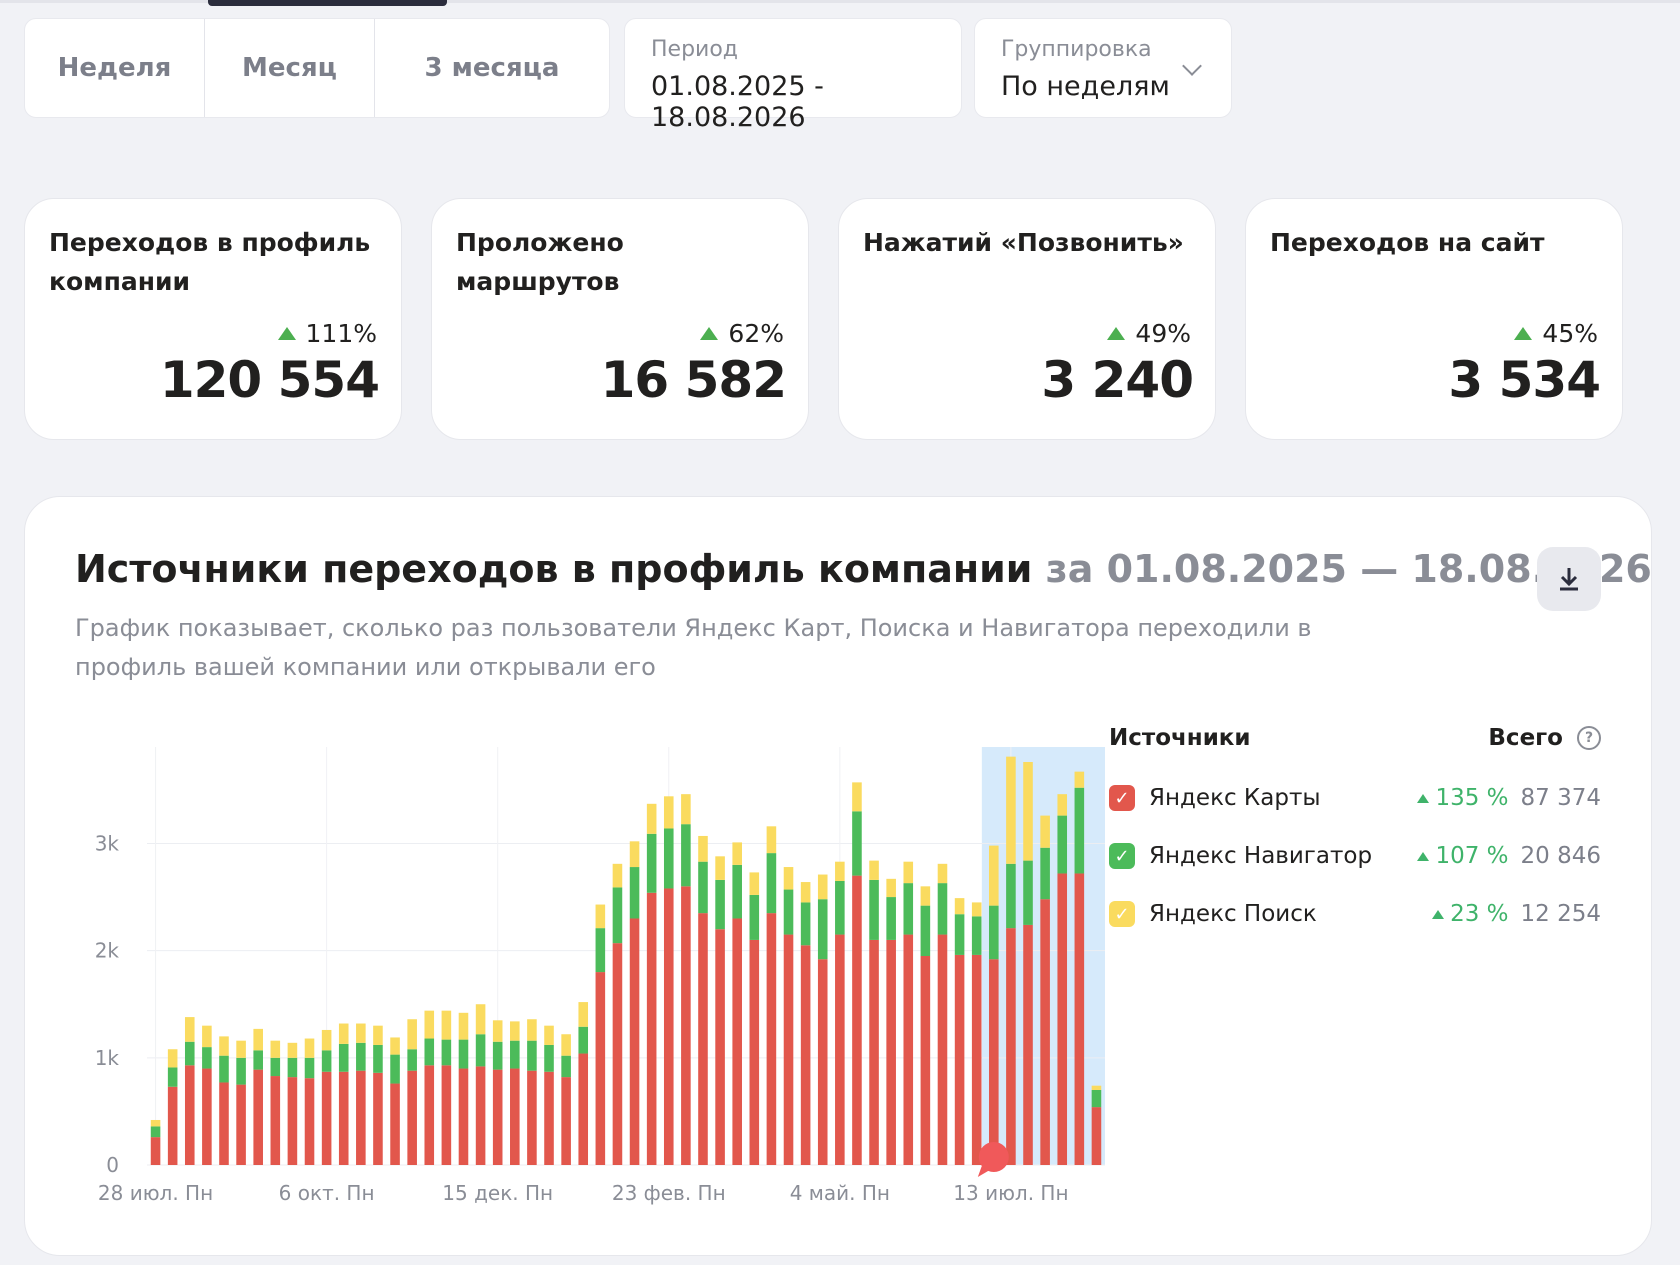 Image resolution: width=1680 pixels, height=1265 pixels. Describe the element at coordinates (540, 262) in the screenshot. I see `metric-title: Проложено маршрутов` at that location.